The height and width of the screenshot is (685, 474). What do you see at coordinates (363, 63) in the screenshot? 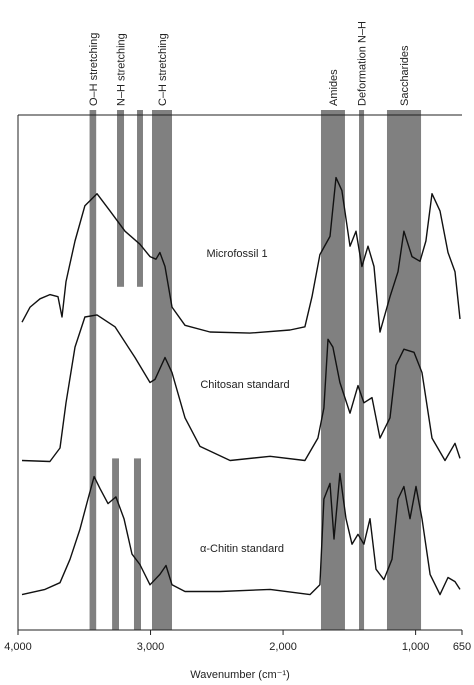
I see `band-label: Deformation N–H` at bounding box center [363, 63].